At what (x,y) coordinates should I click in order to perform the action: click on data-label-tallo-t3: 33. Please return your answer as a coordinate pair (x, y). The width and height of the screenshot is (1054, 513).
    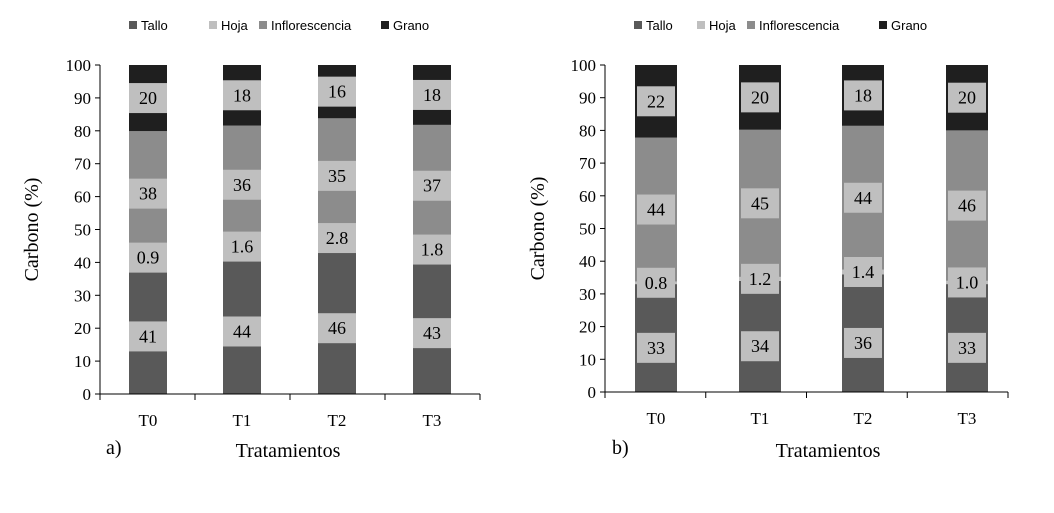
    Looking at the image, I should click on (967, 348).